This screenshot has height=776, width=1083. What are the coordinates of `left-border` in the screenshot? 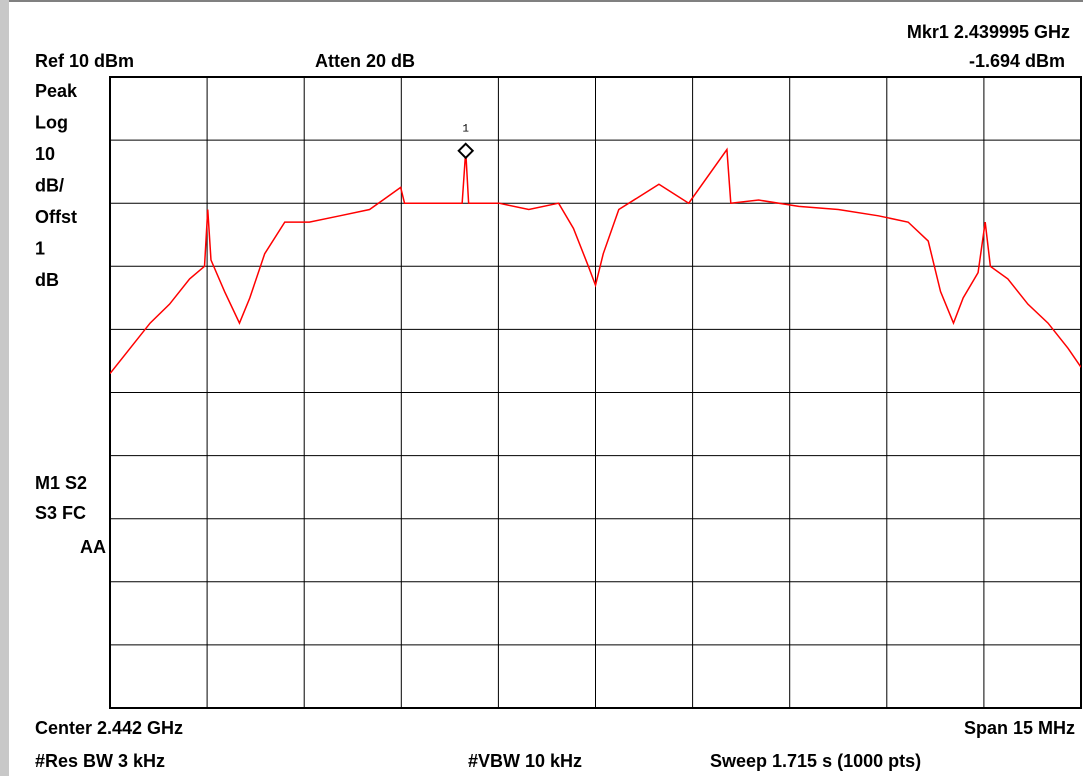 It's located at (4, 388).